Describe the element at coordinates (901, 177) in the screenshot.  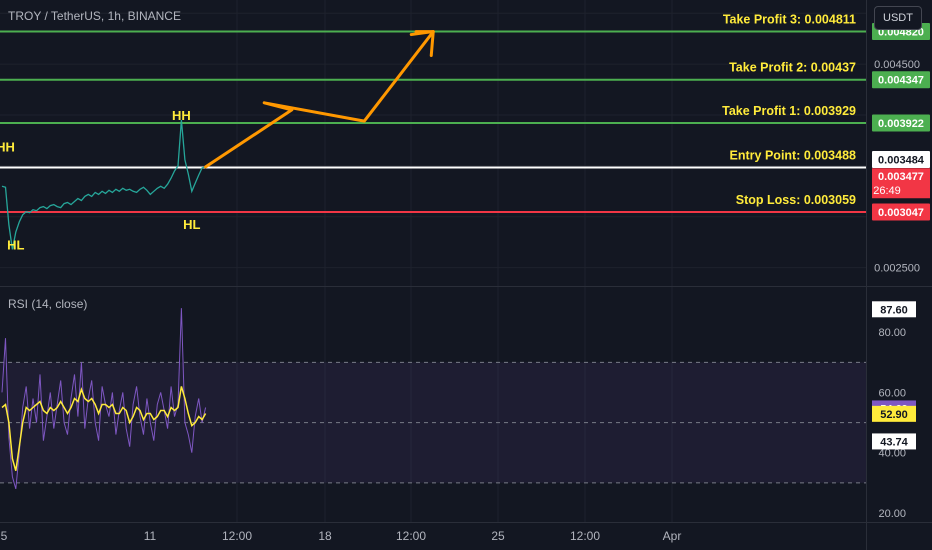
I see `last-price-tag: 0.003477` at that location.